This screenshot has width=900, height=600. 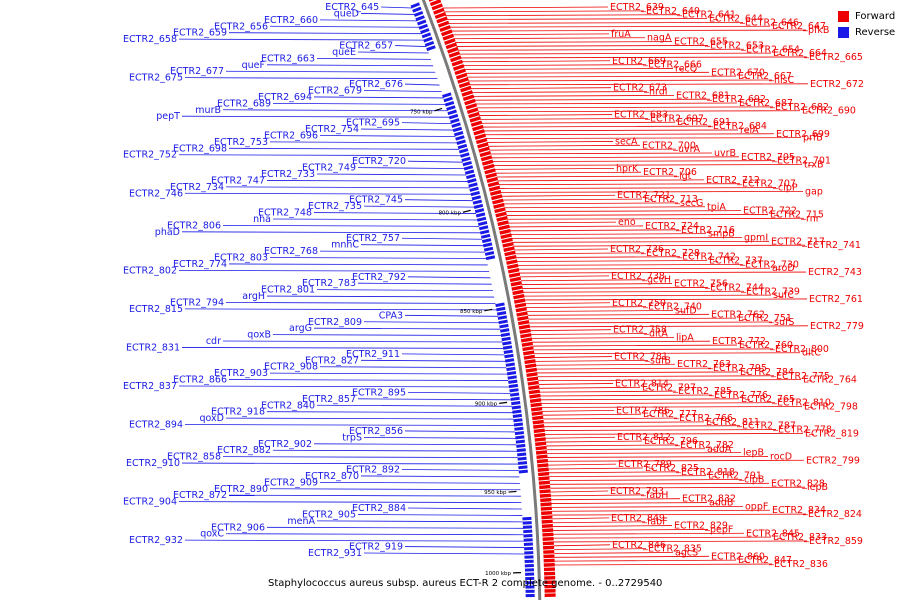 What do you see at coordinates (701, 526) in the screenshot?
I see `forward-gene-label: ECTR2_829` at bounding box center [701, 526].